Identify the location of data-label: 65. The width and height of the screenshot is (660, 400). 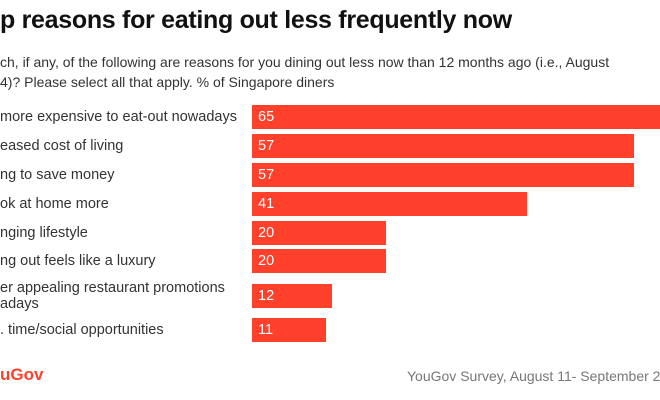
(266, 117).